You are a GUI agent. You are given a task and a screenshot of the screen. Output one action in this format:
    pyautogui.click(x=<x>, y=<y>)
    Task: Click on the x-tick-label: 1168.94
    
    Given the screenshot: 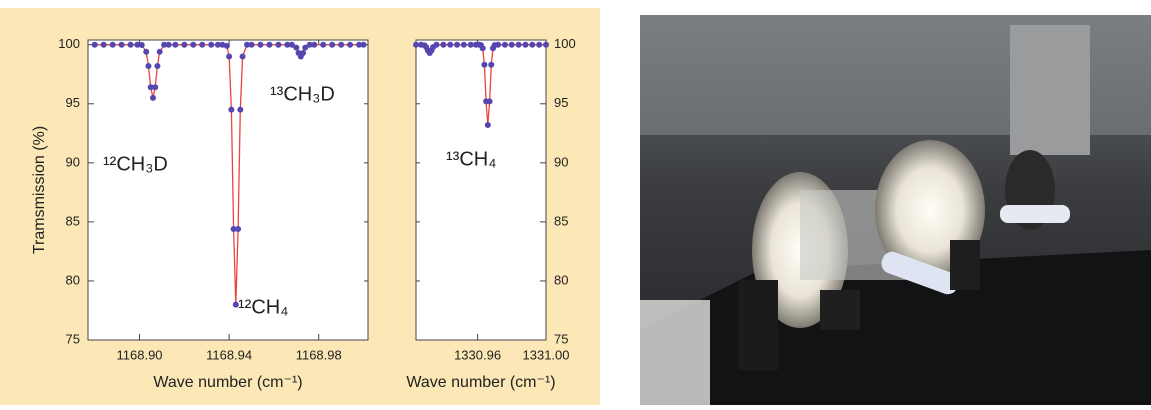 What is the action you would take?
    pyautogui.click(x=229, y=354)
    